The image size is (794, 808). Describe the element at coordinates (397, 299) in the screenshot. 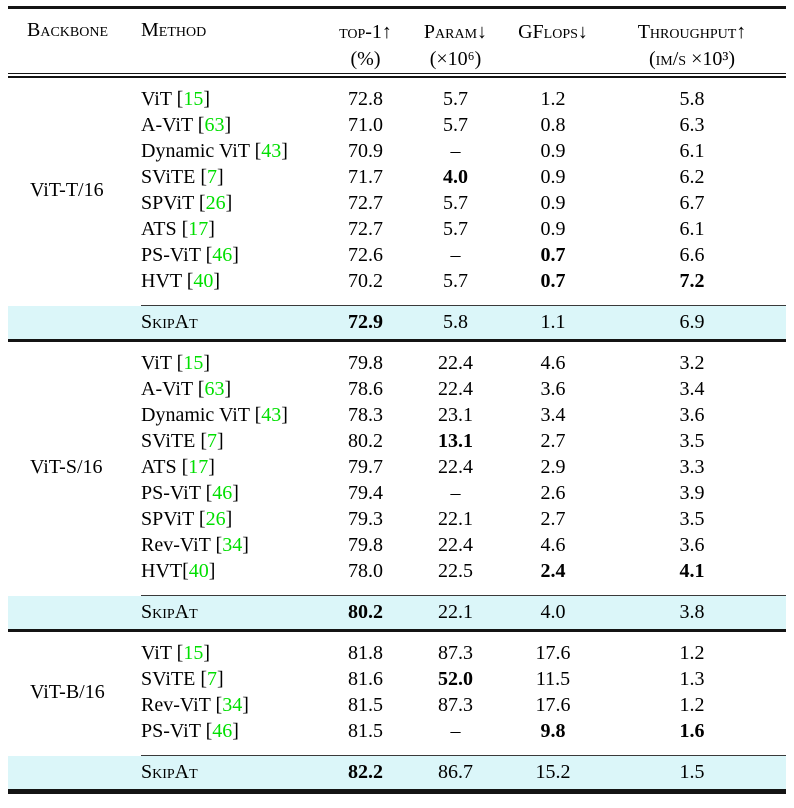

I see `skipat-rule-row` at that location.